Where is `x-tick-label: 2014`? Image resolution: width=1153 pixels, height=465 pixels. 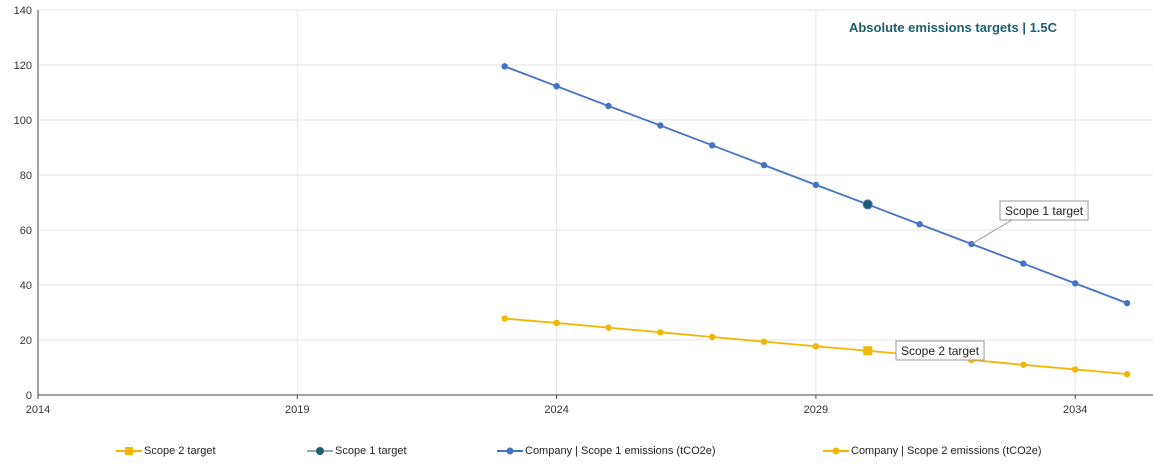
x-tick-label: 2014 is located at coordinates (38, 410).